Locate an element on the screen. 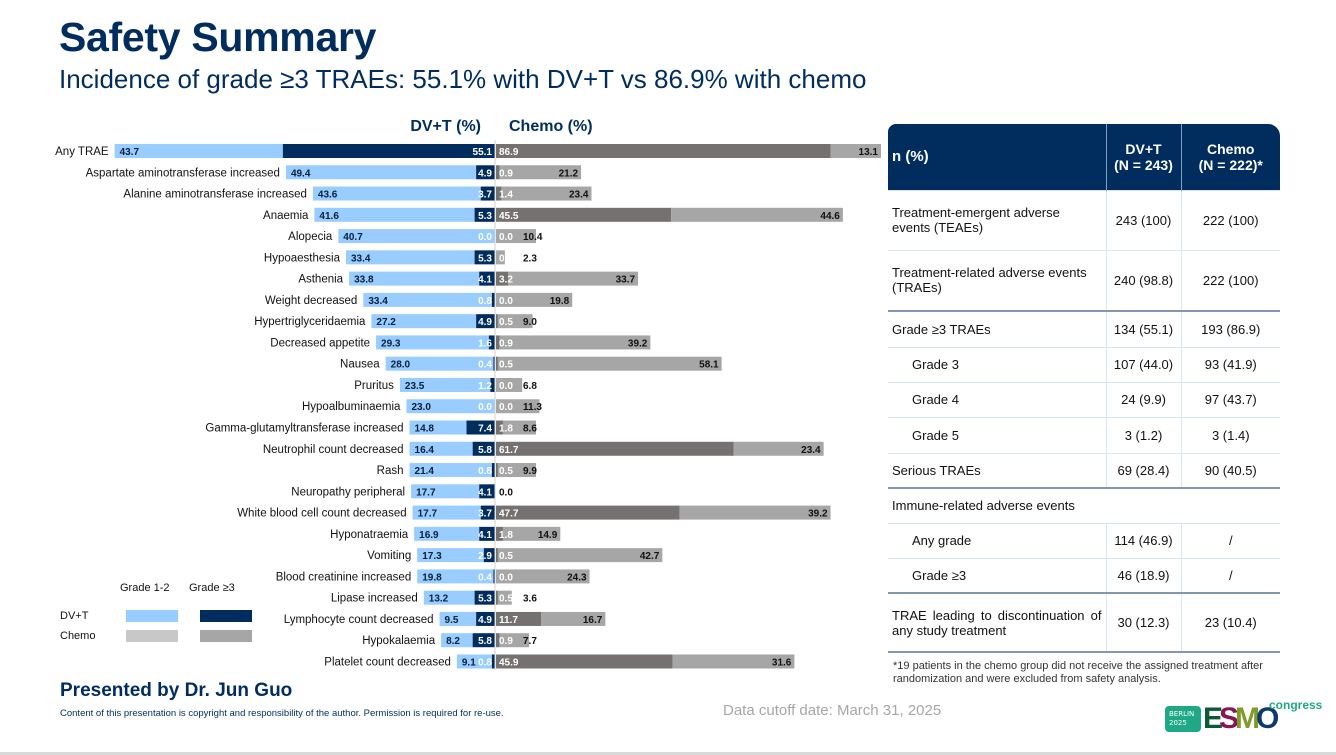 The image size is (1336, 755). dvt-grade12-label: 28.0 is located at coordinates (401, 365).